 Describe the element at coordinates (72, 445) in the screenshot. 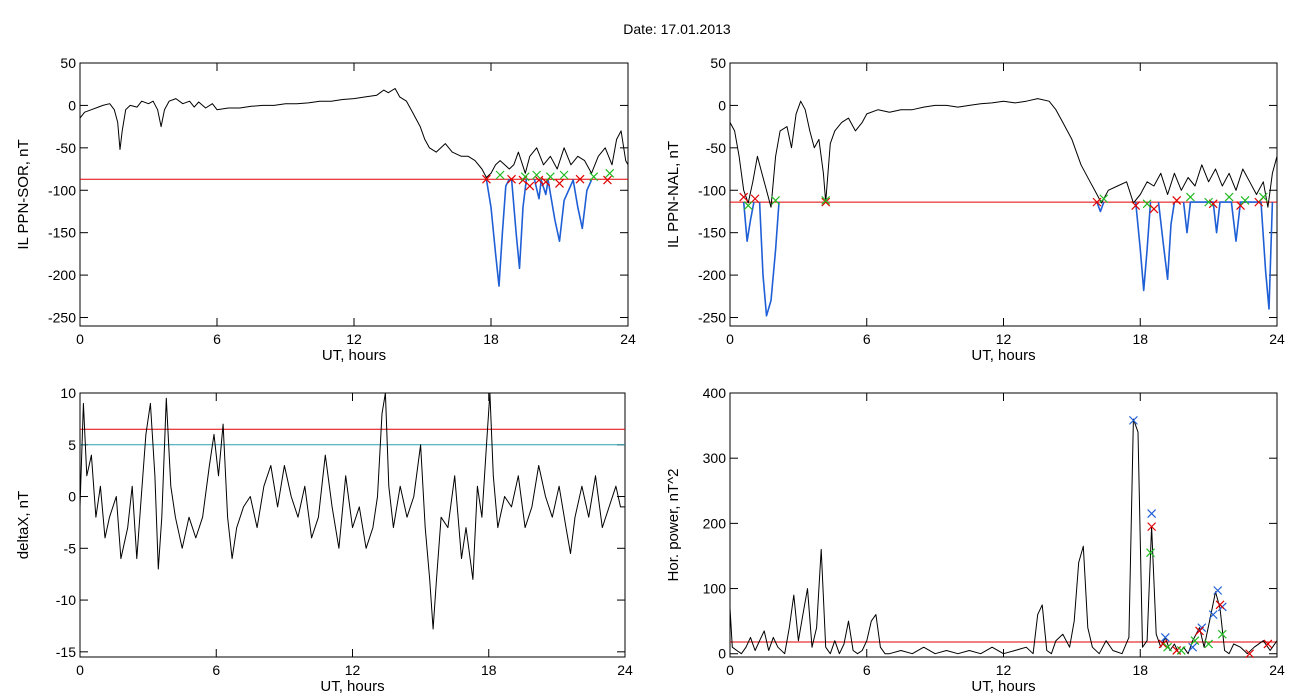

I see `y-tick-label: 5` at that location.